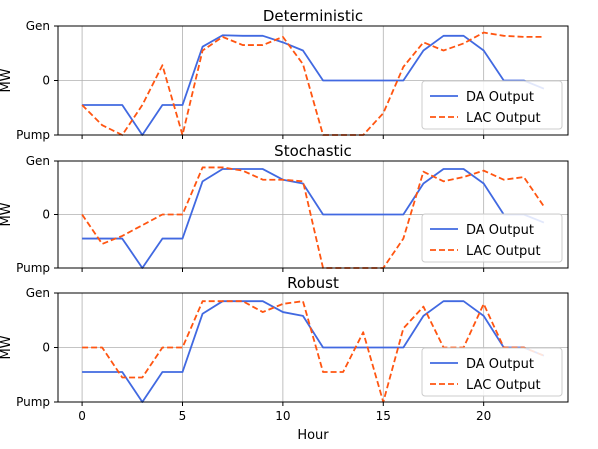  What do you see at coordinates (500, 230) in the screenshot?
I see `panel-stochastic-legend-label-da-output: DA Output` at bounding box center [500, 230].